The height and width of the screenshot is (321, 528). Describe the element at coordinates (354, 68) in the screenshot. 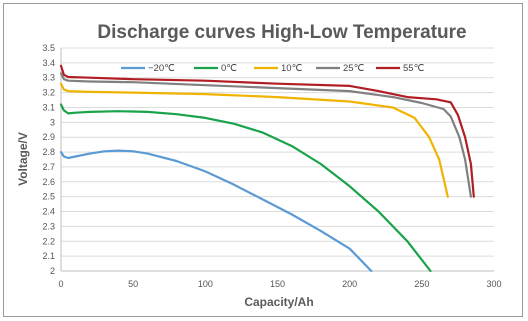

I see `legend-label: 25℃` at that location.